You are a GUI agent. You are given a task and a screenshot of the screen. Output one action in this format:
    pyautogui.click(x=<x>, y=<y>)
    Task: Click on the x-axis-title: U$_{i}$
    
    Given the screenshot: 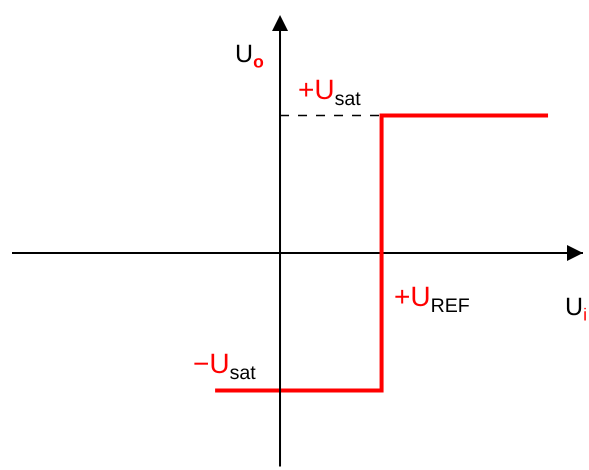 What is the action you would take?
    pyautogui.click(x=576, y=308)
    